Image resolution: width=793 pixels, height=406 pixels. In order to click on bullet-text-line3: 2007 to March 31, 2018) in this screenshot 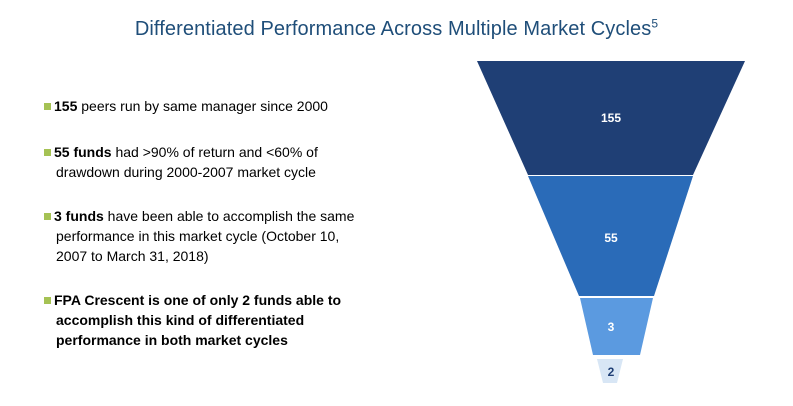, I will do `click(132, 256)`.